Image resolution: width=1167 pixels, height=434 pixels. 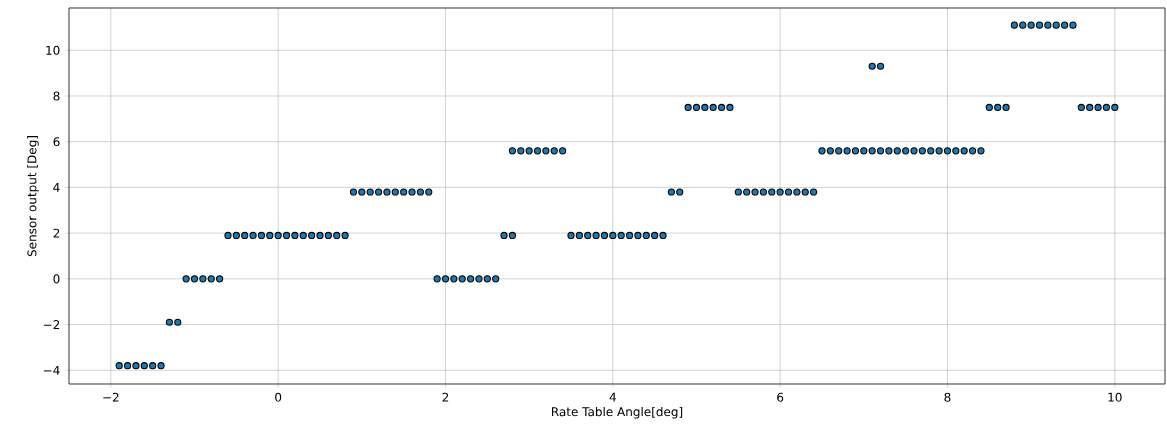 What do you see at coordinates (56, 96) in the screenshot?
I see `y-tick-label: 8` at bounding box center [56, 96].